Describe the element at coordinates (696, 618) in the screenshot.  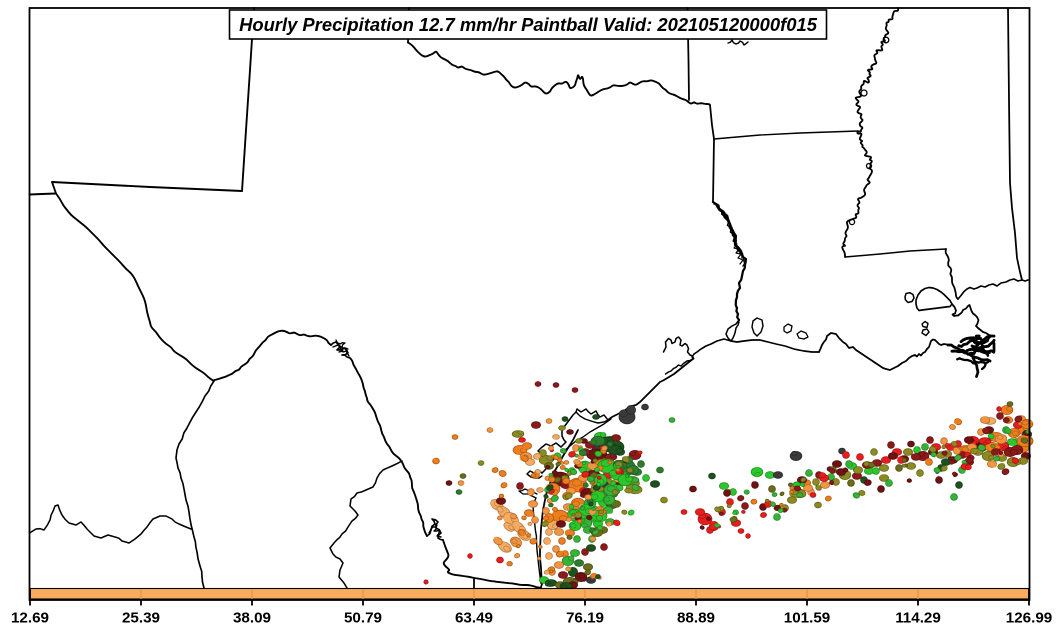
I see `svg-text: 88.89` at that location.